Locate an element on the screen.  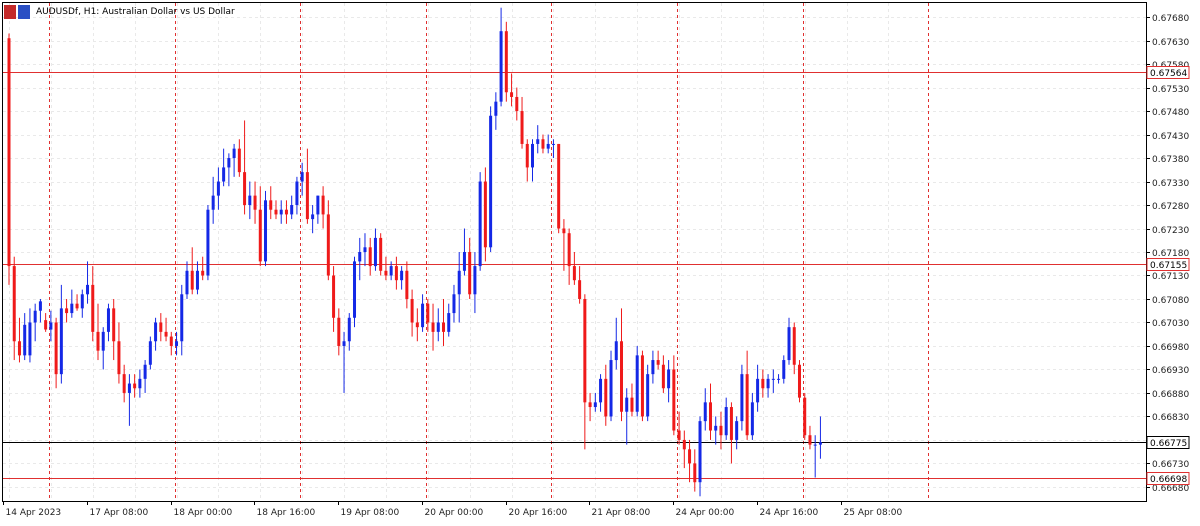
y-tick-label: 0.67680 is located at coordinates (1170, 19).